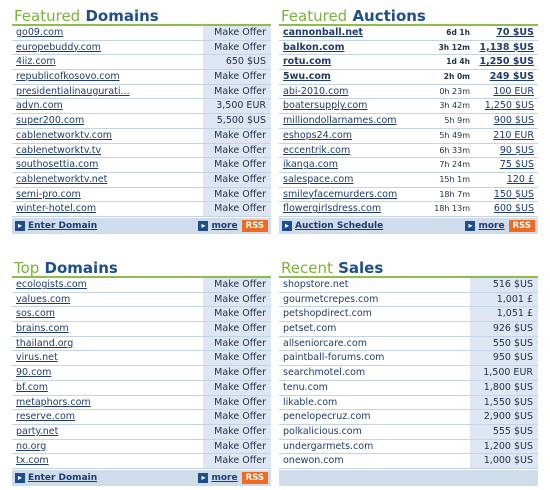 Image resolution: width=550 pixels, height=490 pixels. Describe the element at coordinates (31, 446) in the screenshot. I see `domain-name: no.org` at that location.